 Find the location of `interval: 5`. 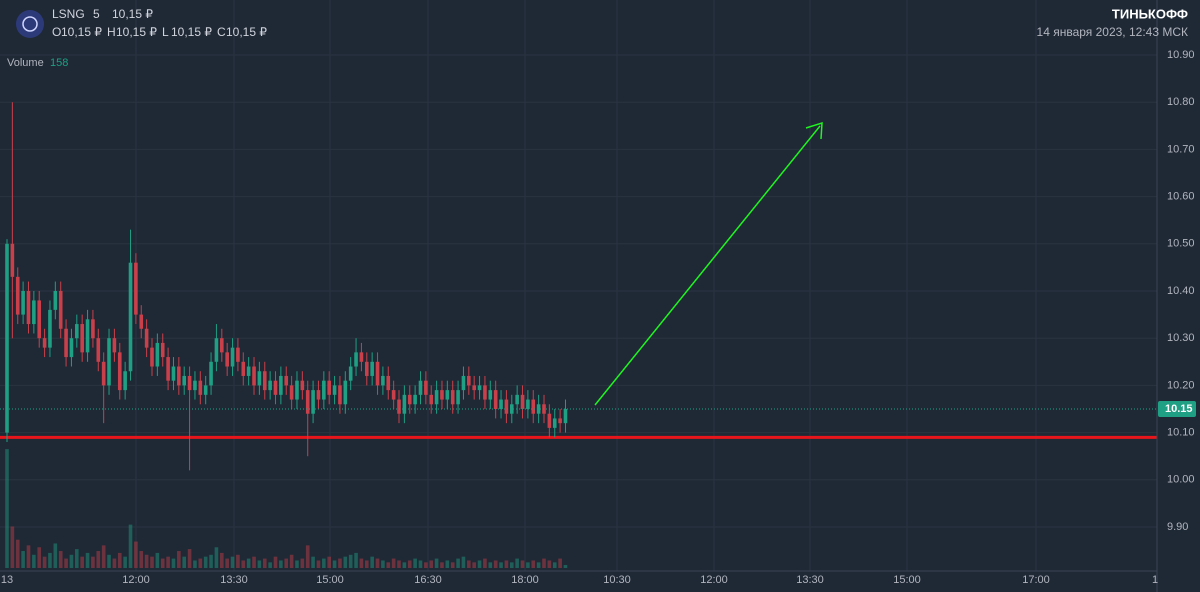

interval: 5 is located at coordinates (96, 14).